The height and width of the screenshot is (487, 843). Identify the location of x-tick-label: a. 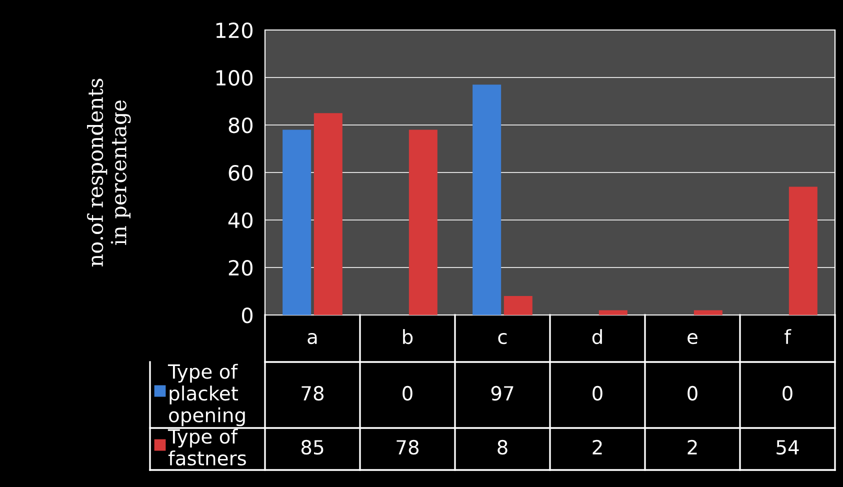
(312, 338).